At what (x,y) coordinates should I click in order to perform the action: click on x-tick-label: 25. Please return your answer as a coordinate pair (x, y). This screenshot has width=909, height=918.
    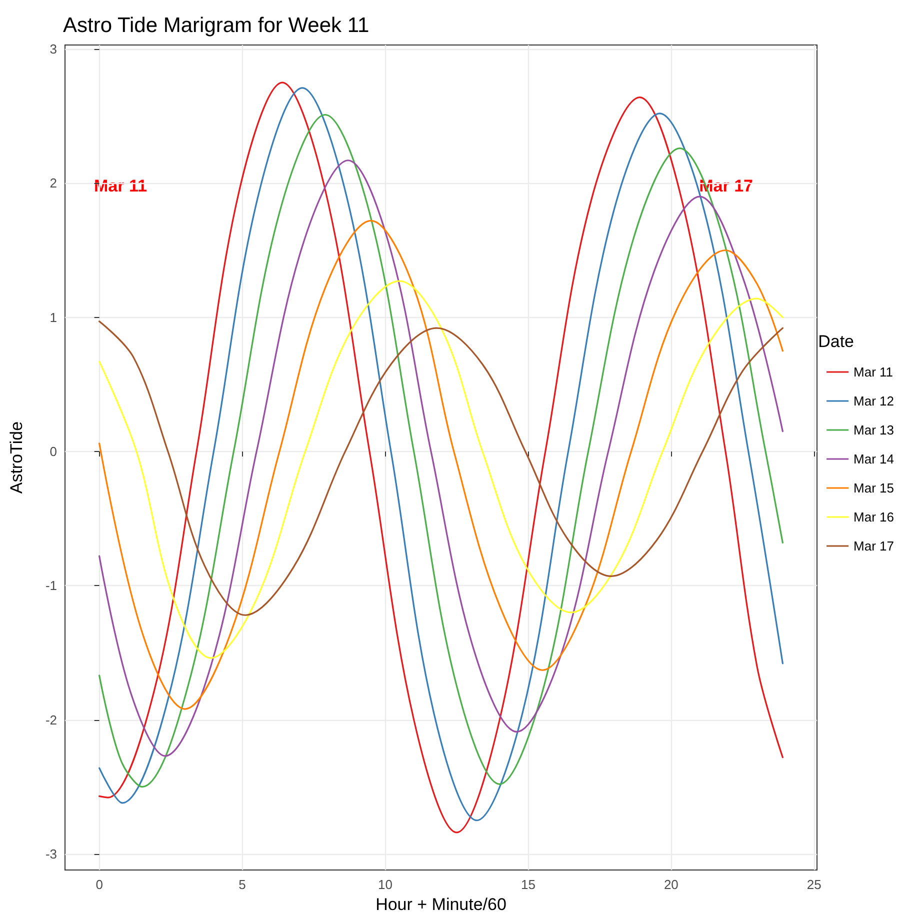
    Looking at the image, I should click on (814, 884).